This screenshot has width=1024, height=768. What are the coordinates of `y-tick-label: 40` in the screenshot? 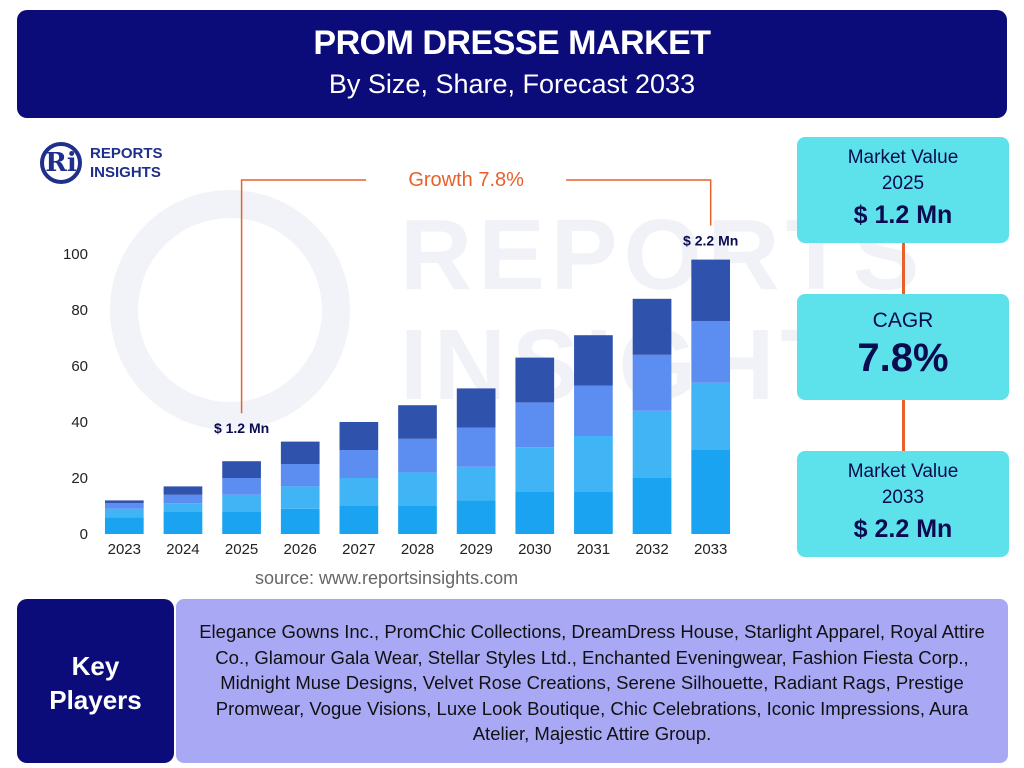 It's located at (79, 422).